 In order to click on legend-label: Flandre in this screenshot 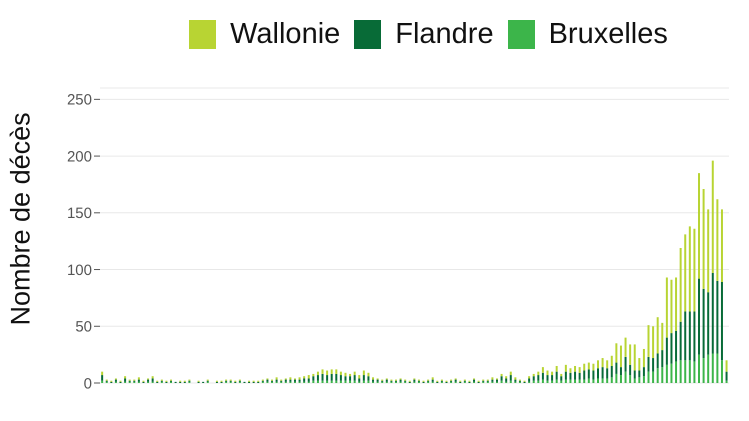, I will do `click(444, 34)`.